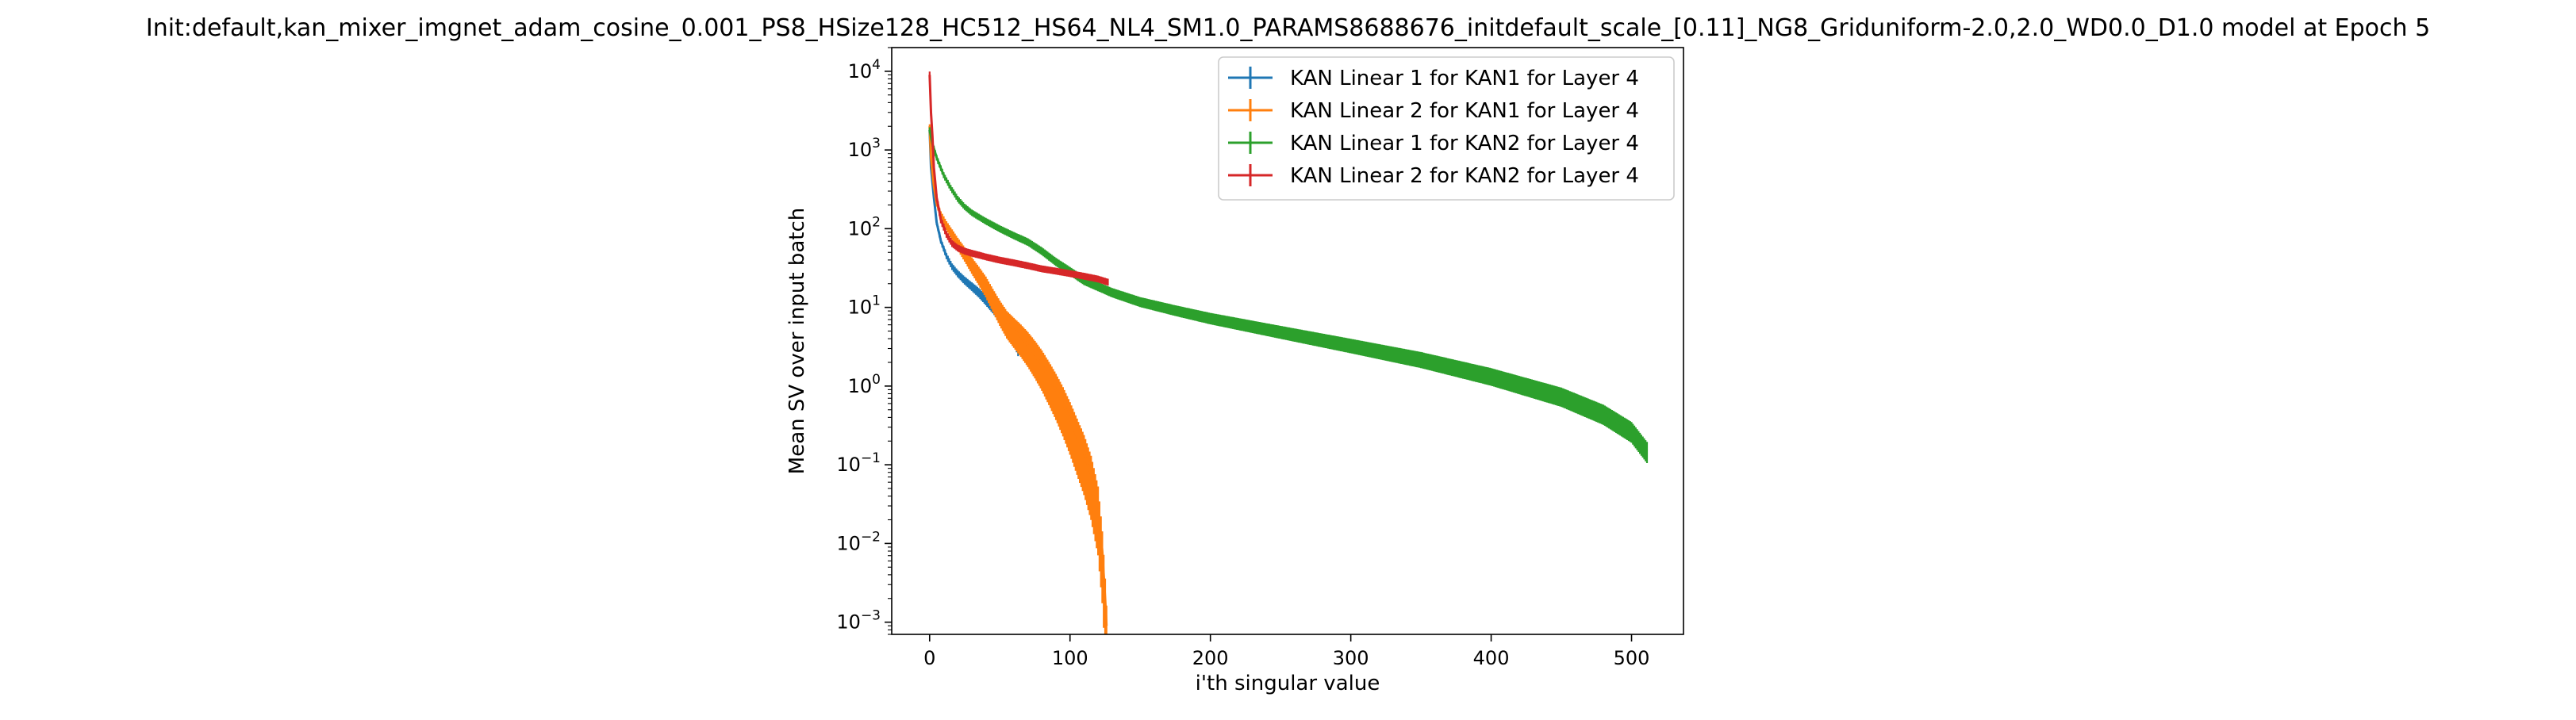  What do you see at coordinates (876, 301) in the screenshot?
I see `y-tick-exponent: 1` at bounding box center [876, 301].